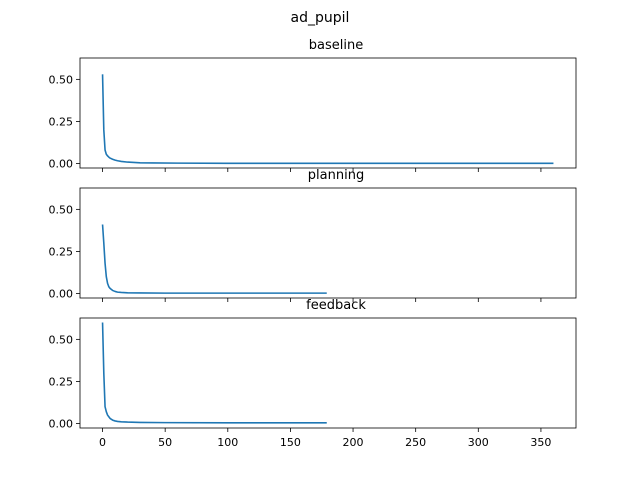 Image resolution: width=640 pixels, height=484 pixels. Describe the element at coordinates (336, 175) in the screenshot. I see `subplot-title: planning` at that location.